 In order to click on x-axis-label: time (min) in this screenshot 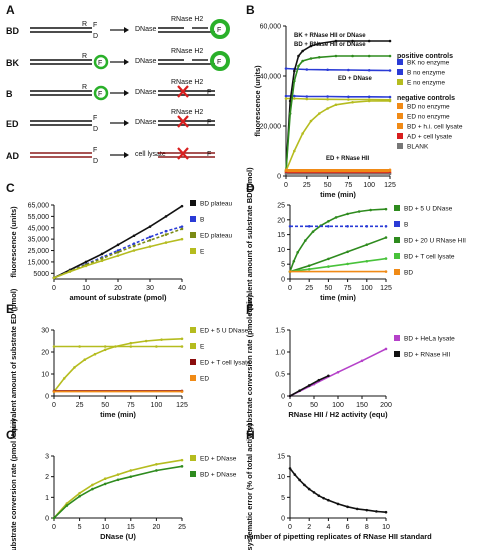, I will do `click(118, 414)`.